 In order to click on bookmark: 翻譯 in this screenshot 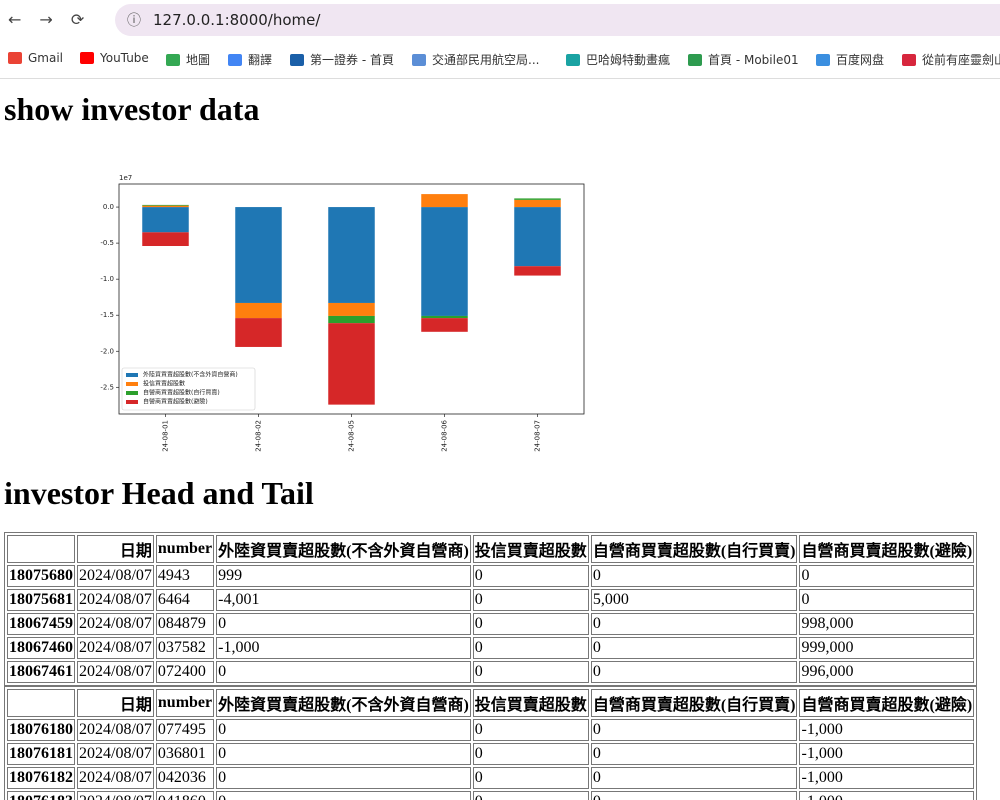, I will do `click(250, 59)`.